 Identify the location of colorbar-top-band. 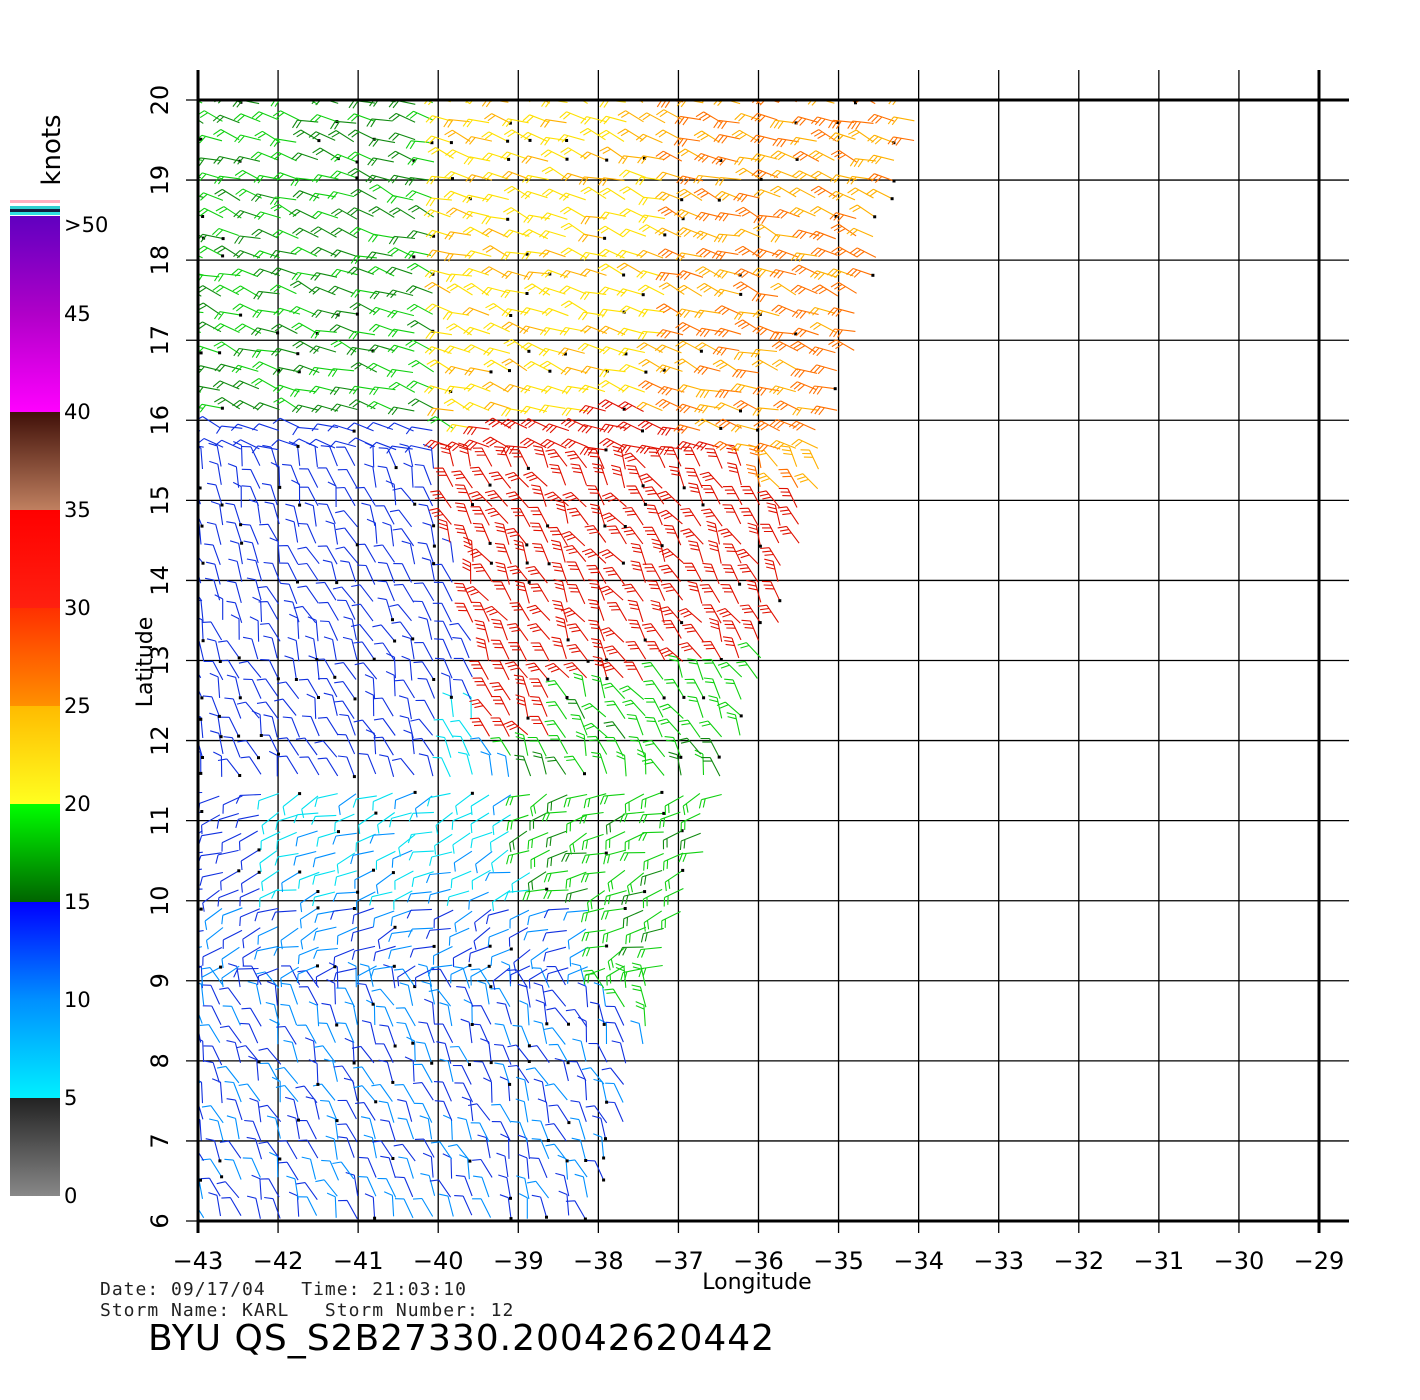
(35, 204).